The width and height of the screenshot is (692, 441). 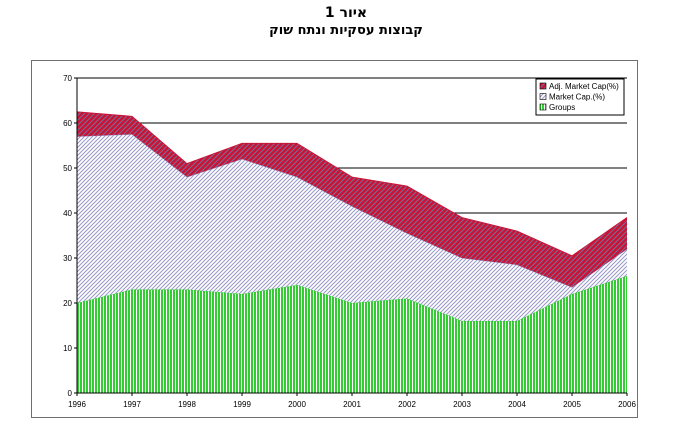 I want to click on y-tick-label-20: 20, so click(x=67, y=303).